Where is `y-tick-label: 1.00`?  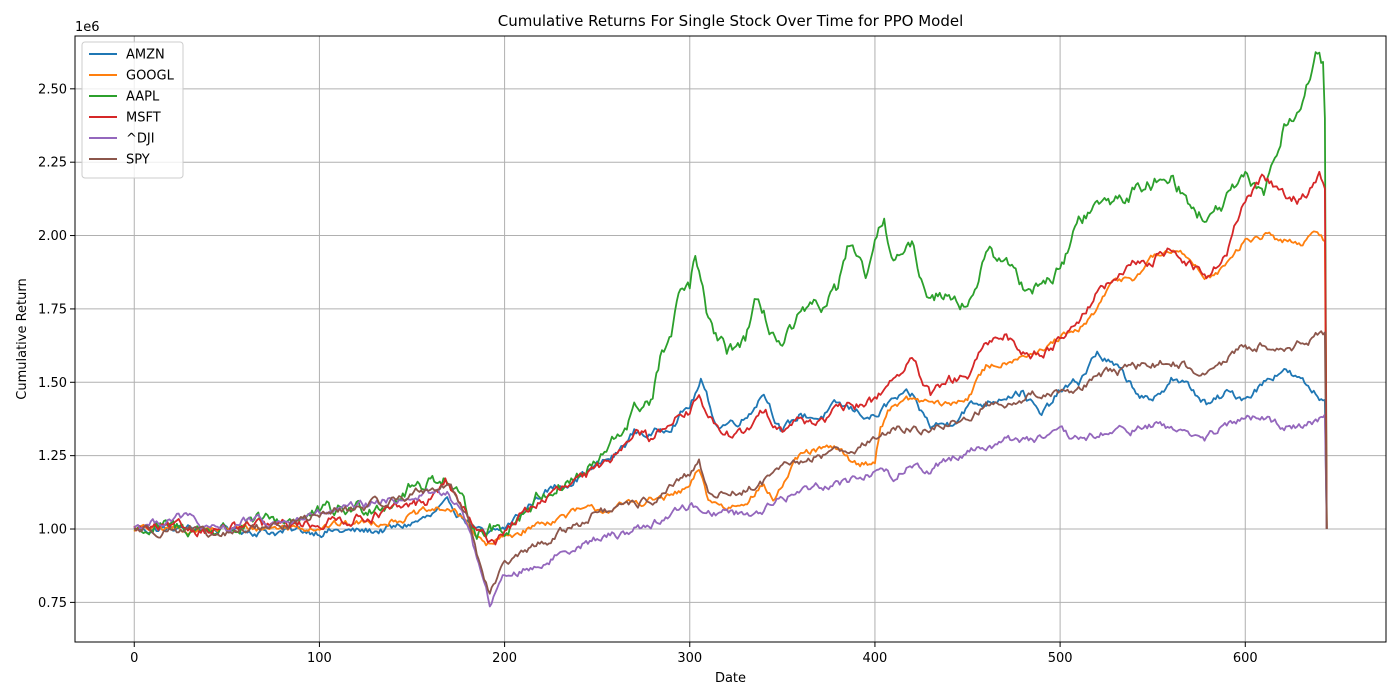 y-tick-label: 1.00 is located at coordinates (52, 530).